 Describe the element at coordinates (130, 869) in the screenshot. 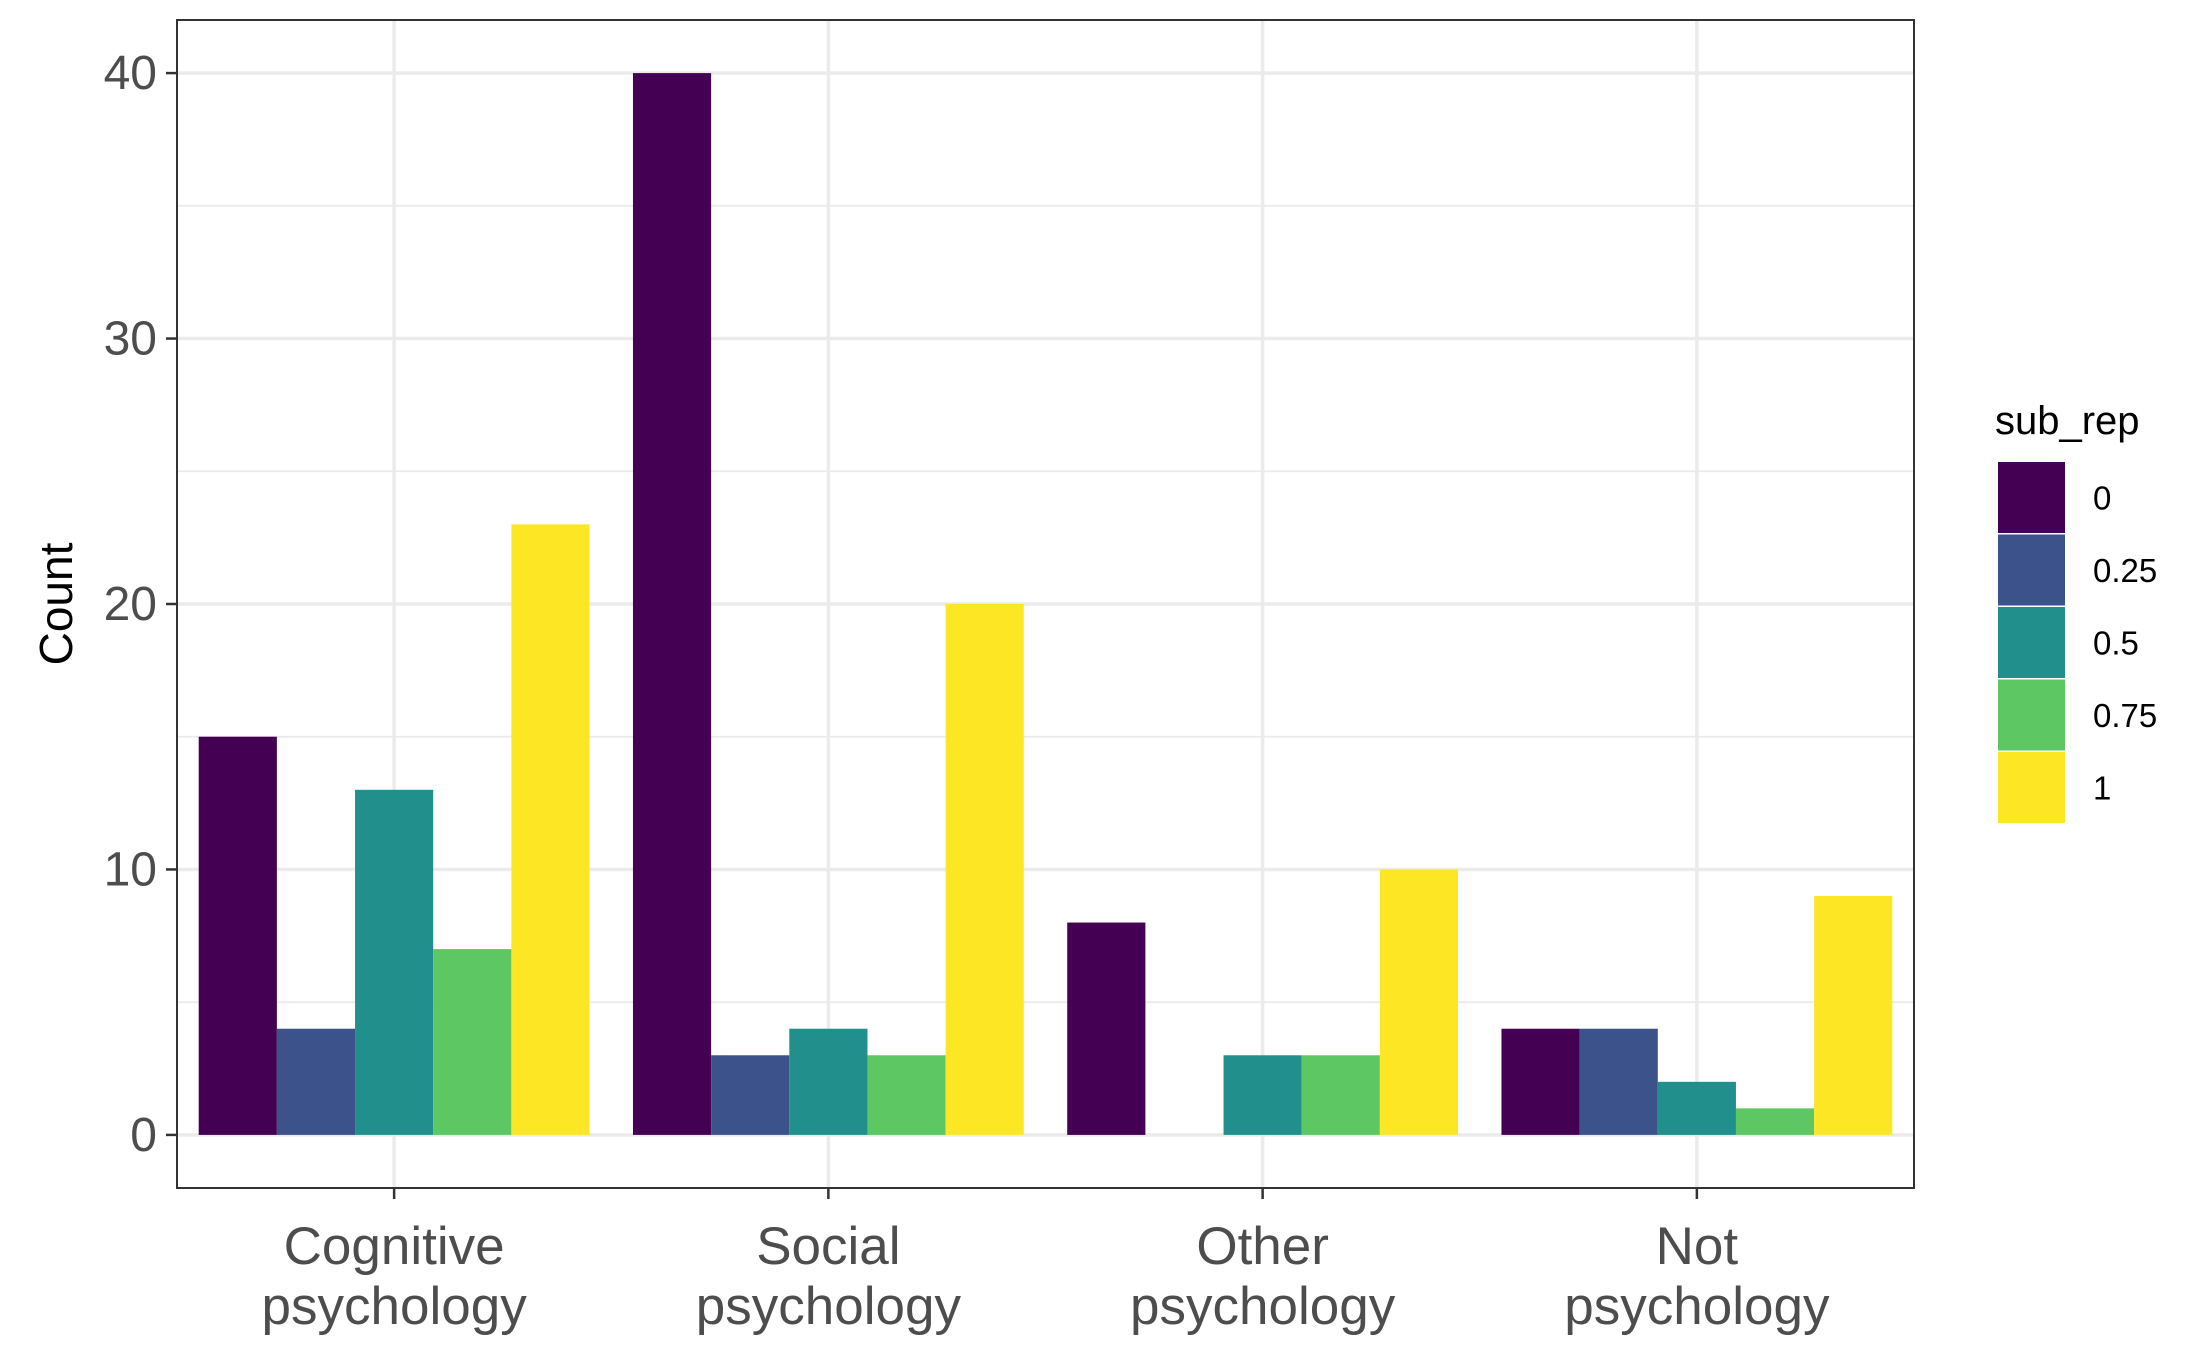

I see `y-tick-label: 10` at that location.